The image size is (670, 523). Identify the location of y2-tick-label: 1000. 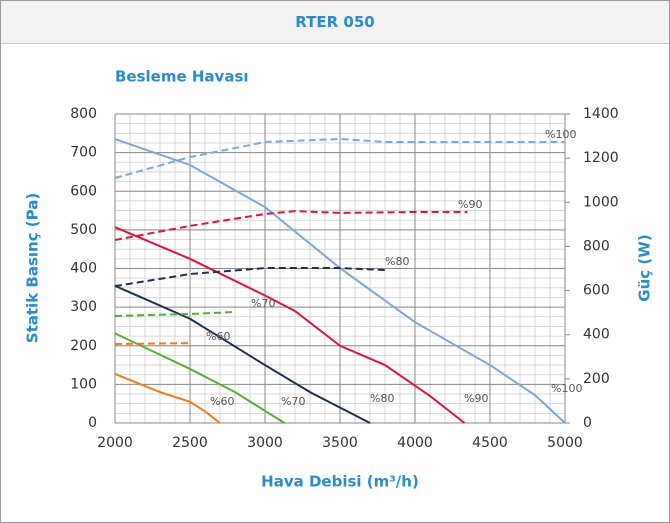
(601, 202).